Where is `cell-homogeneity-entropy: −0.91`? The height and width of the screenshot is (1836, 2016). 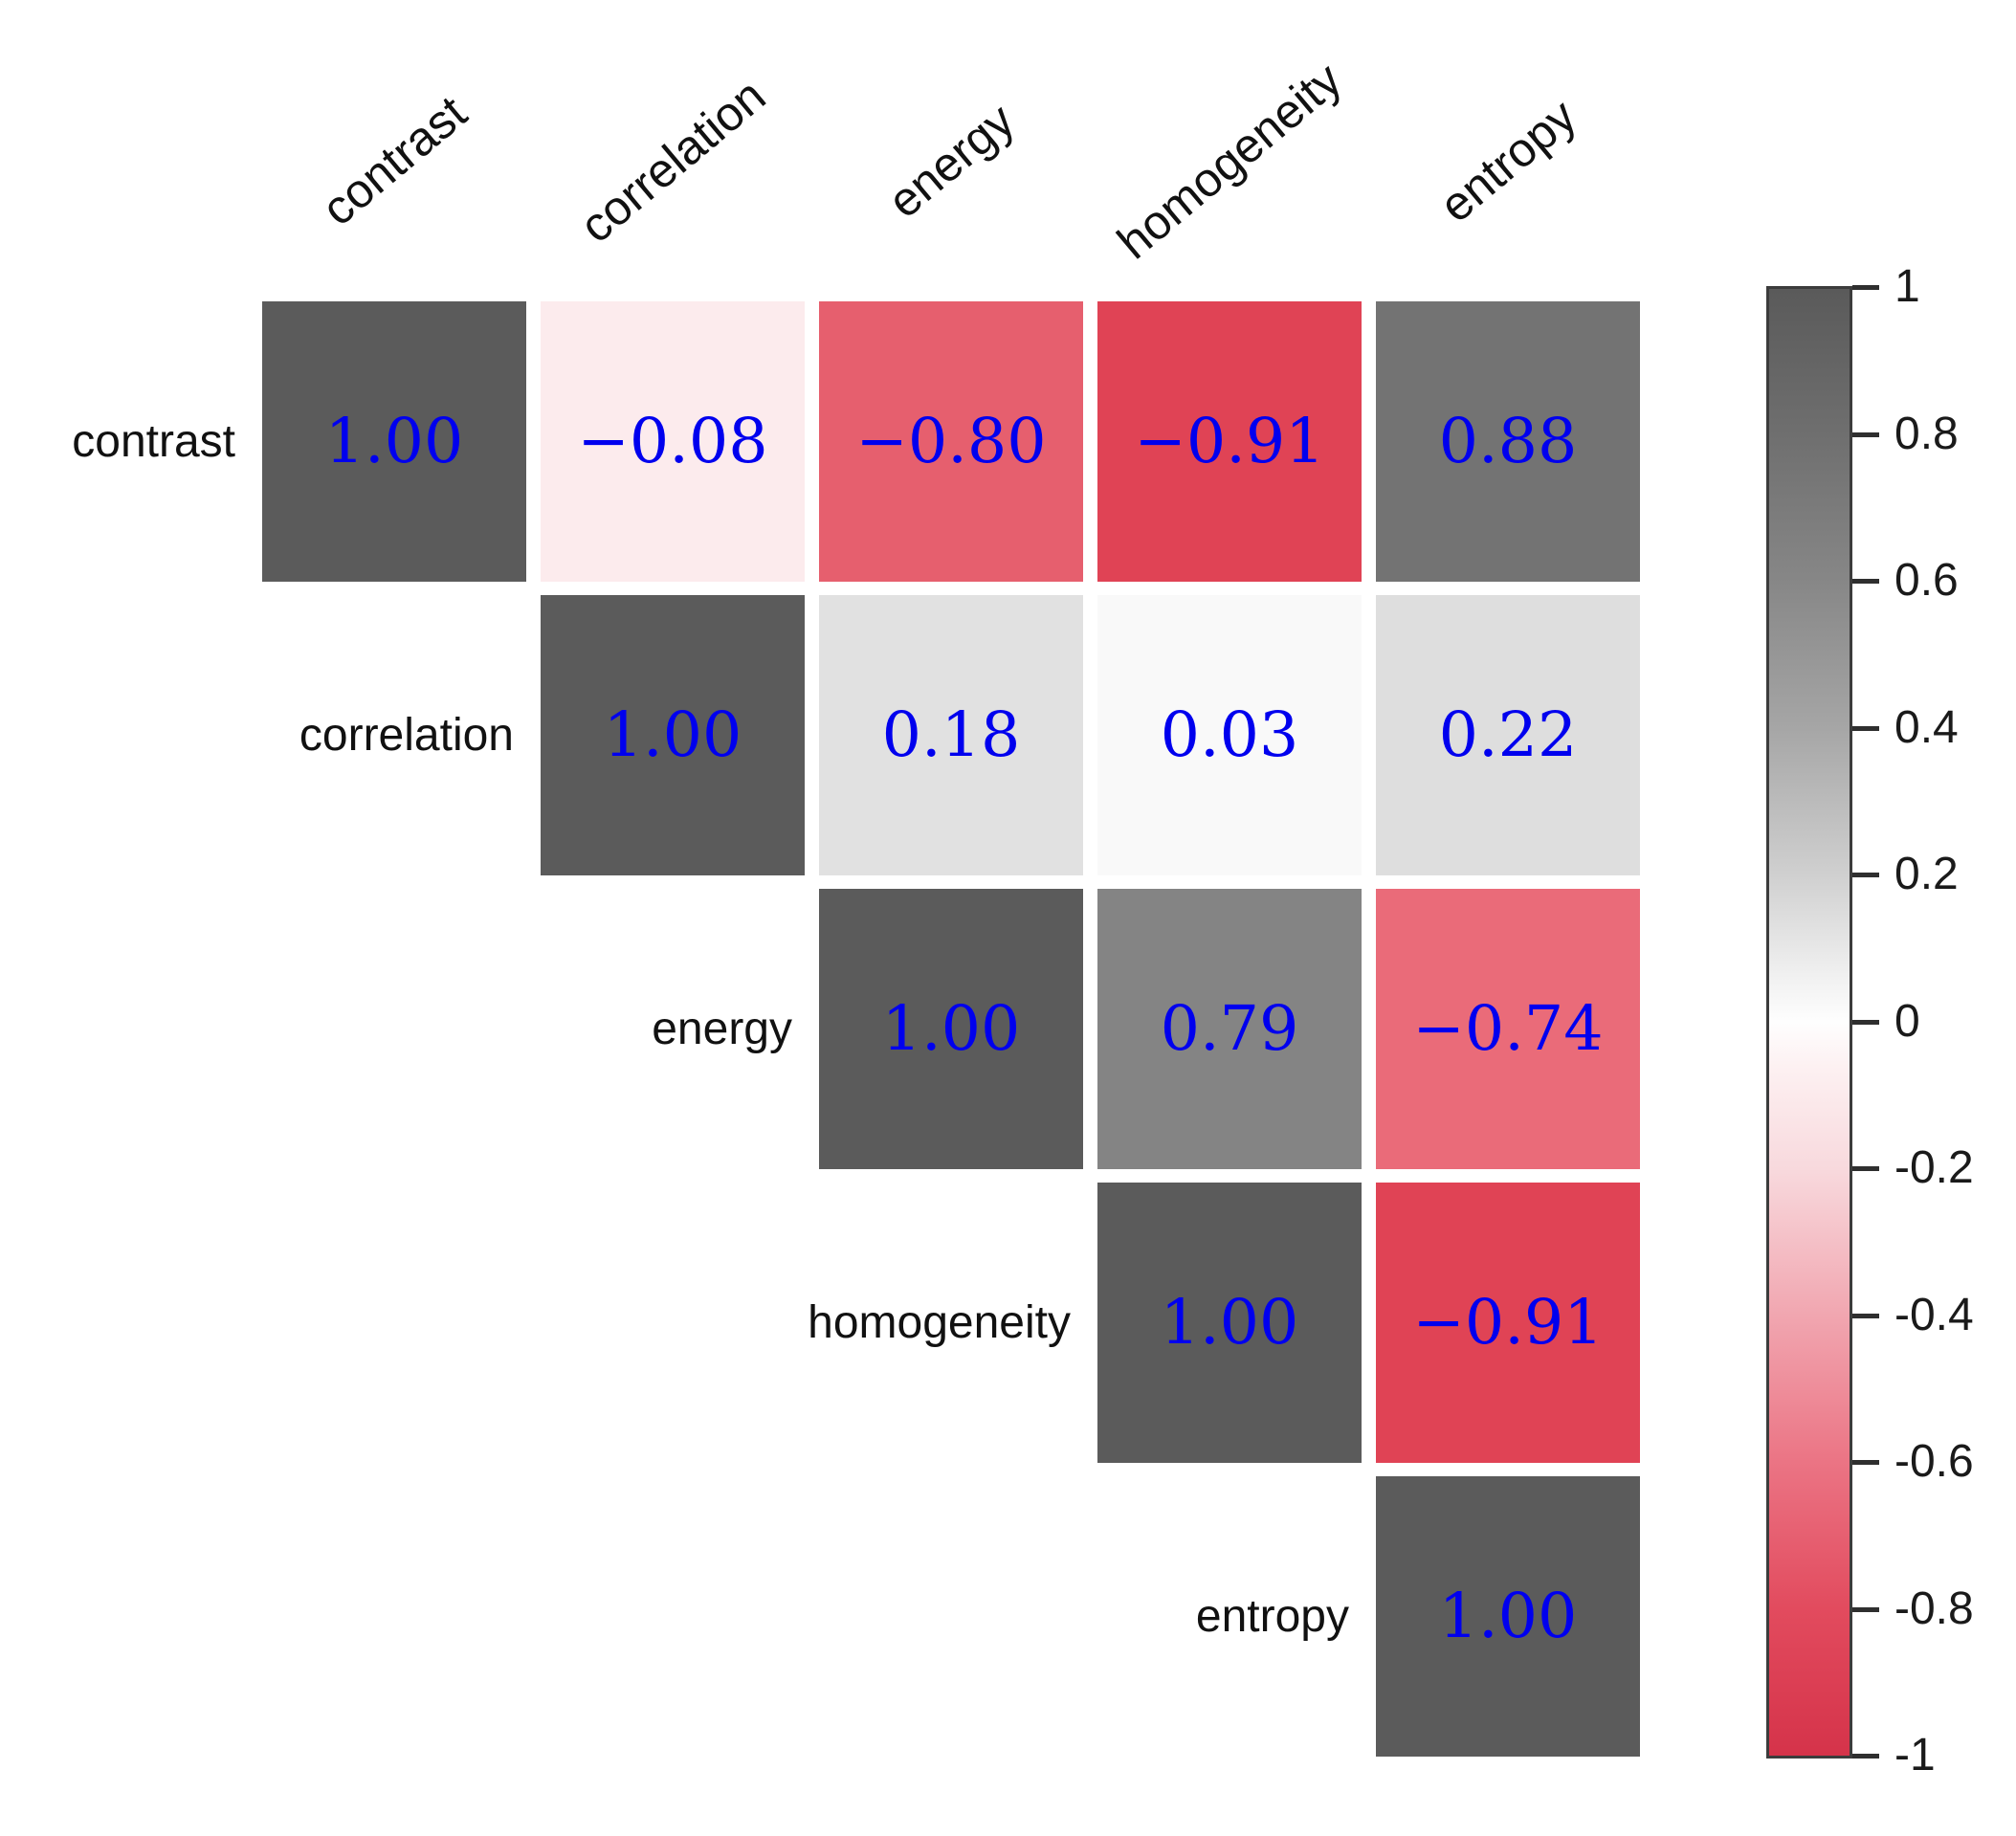
cell-homogeneity-entropy: −0.91 is located at coordinates (1508, 1323).